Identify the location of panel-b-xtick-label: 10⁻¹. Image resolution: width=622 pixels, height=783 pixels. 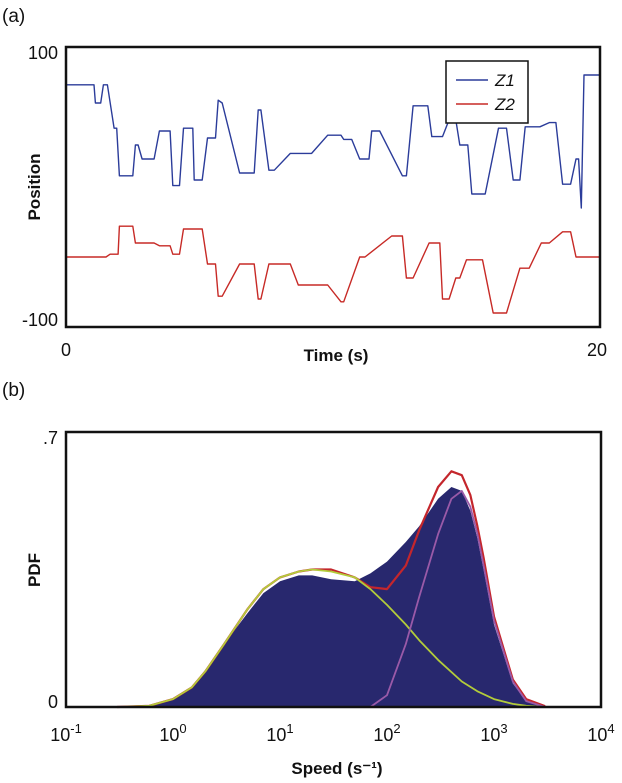
(66, 733).